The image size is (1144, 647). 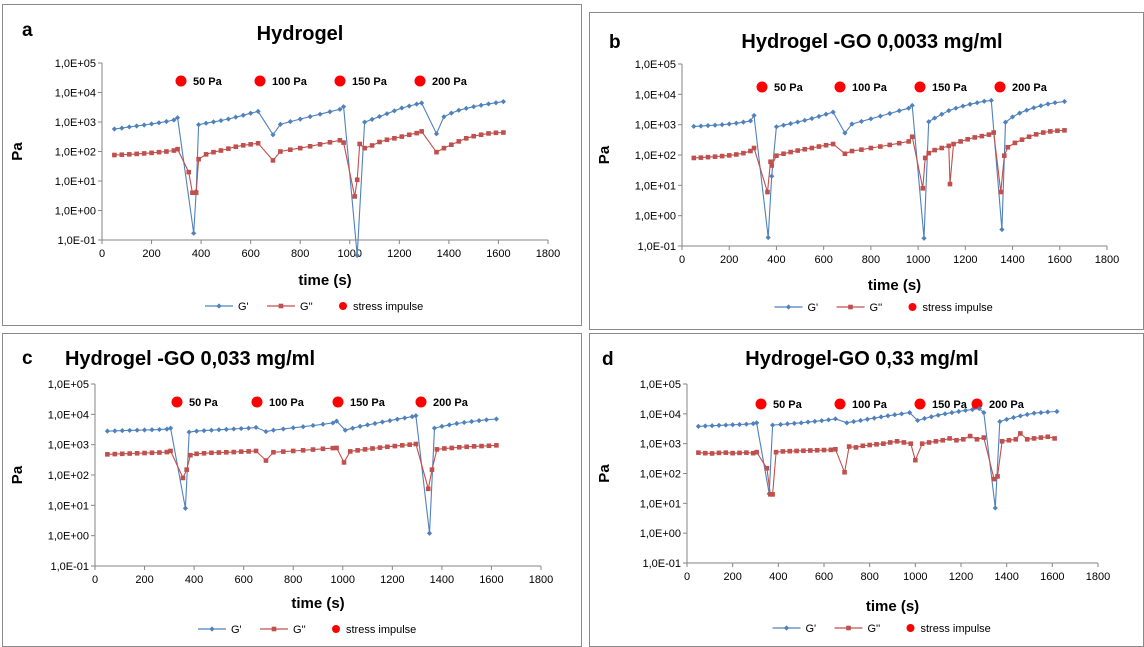 I want to click on legend-label-stress-impulse: stress impulse, so click(x=956, y=629).